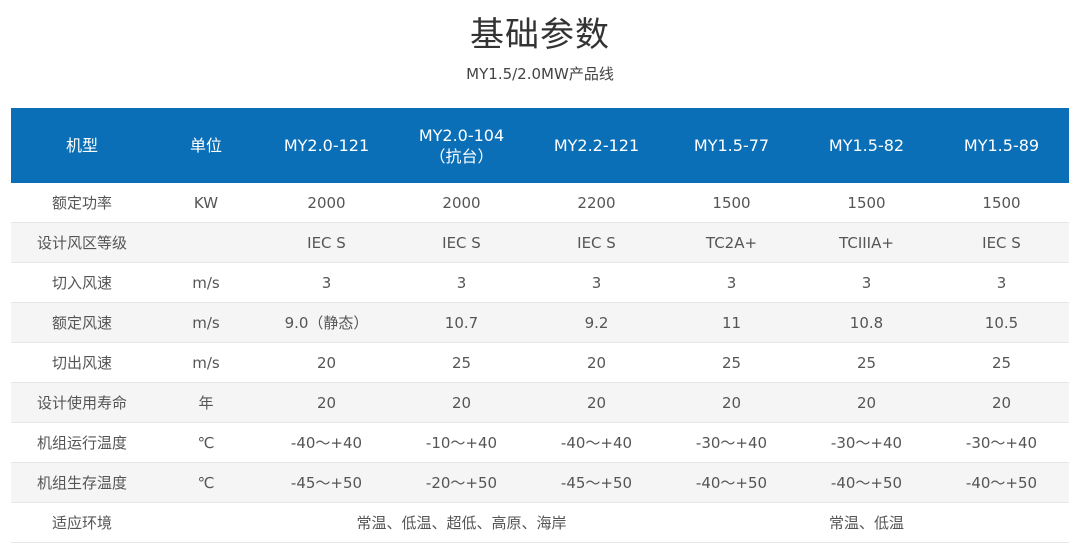  I want to click on header-my2-0-104: MY2.0-104 （抗台）, so click(461, 145).